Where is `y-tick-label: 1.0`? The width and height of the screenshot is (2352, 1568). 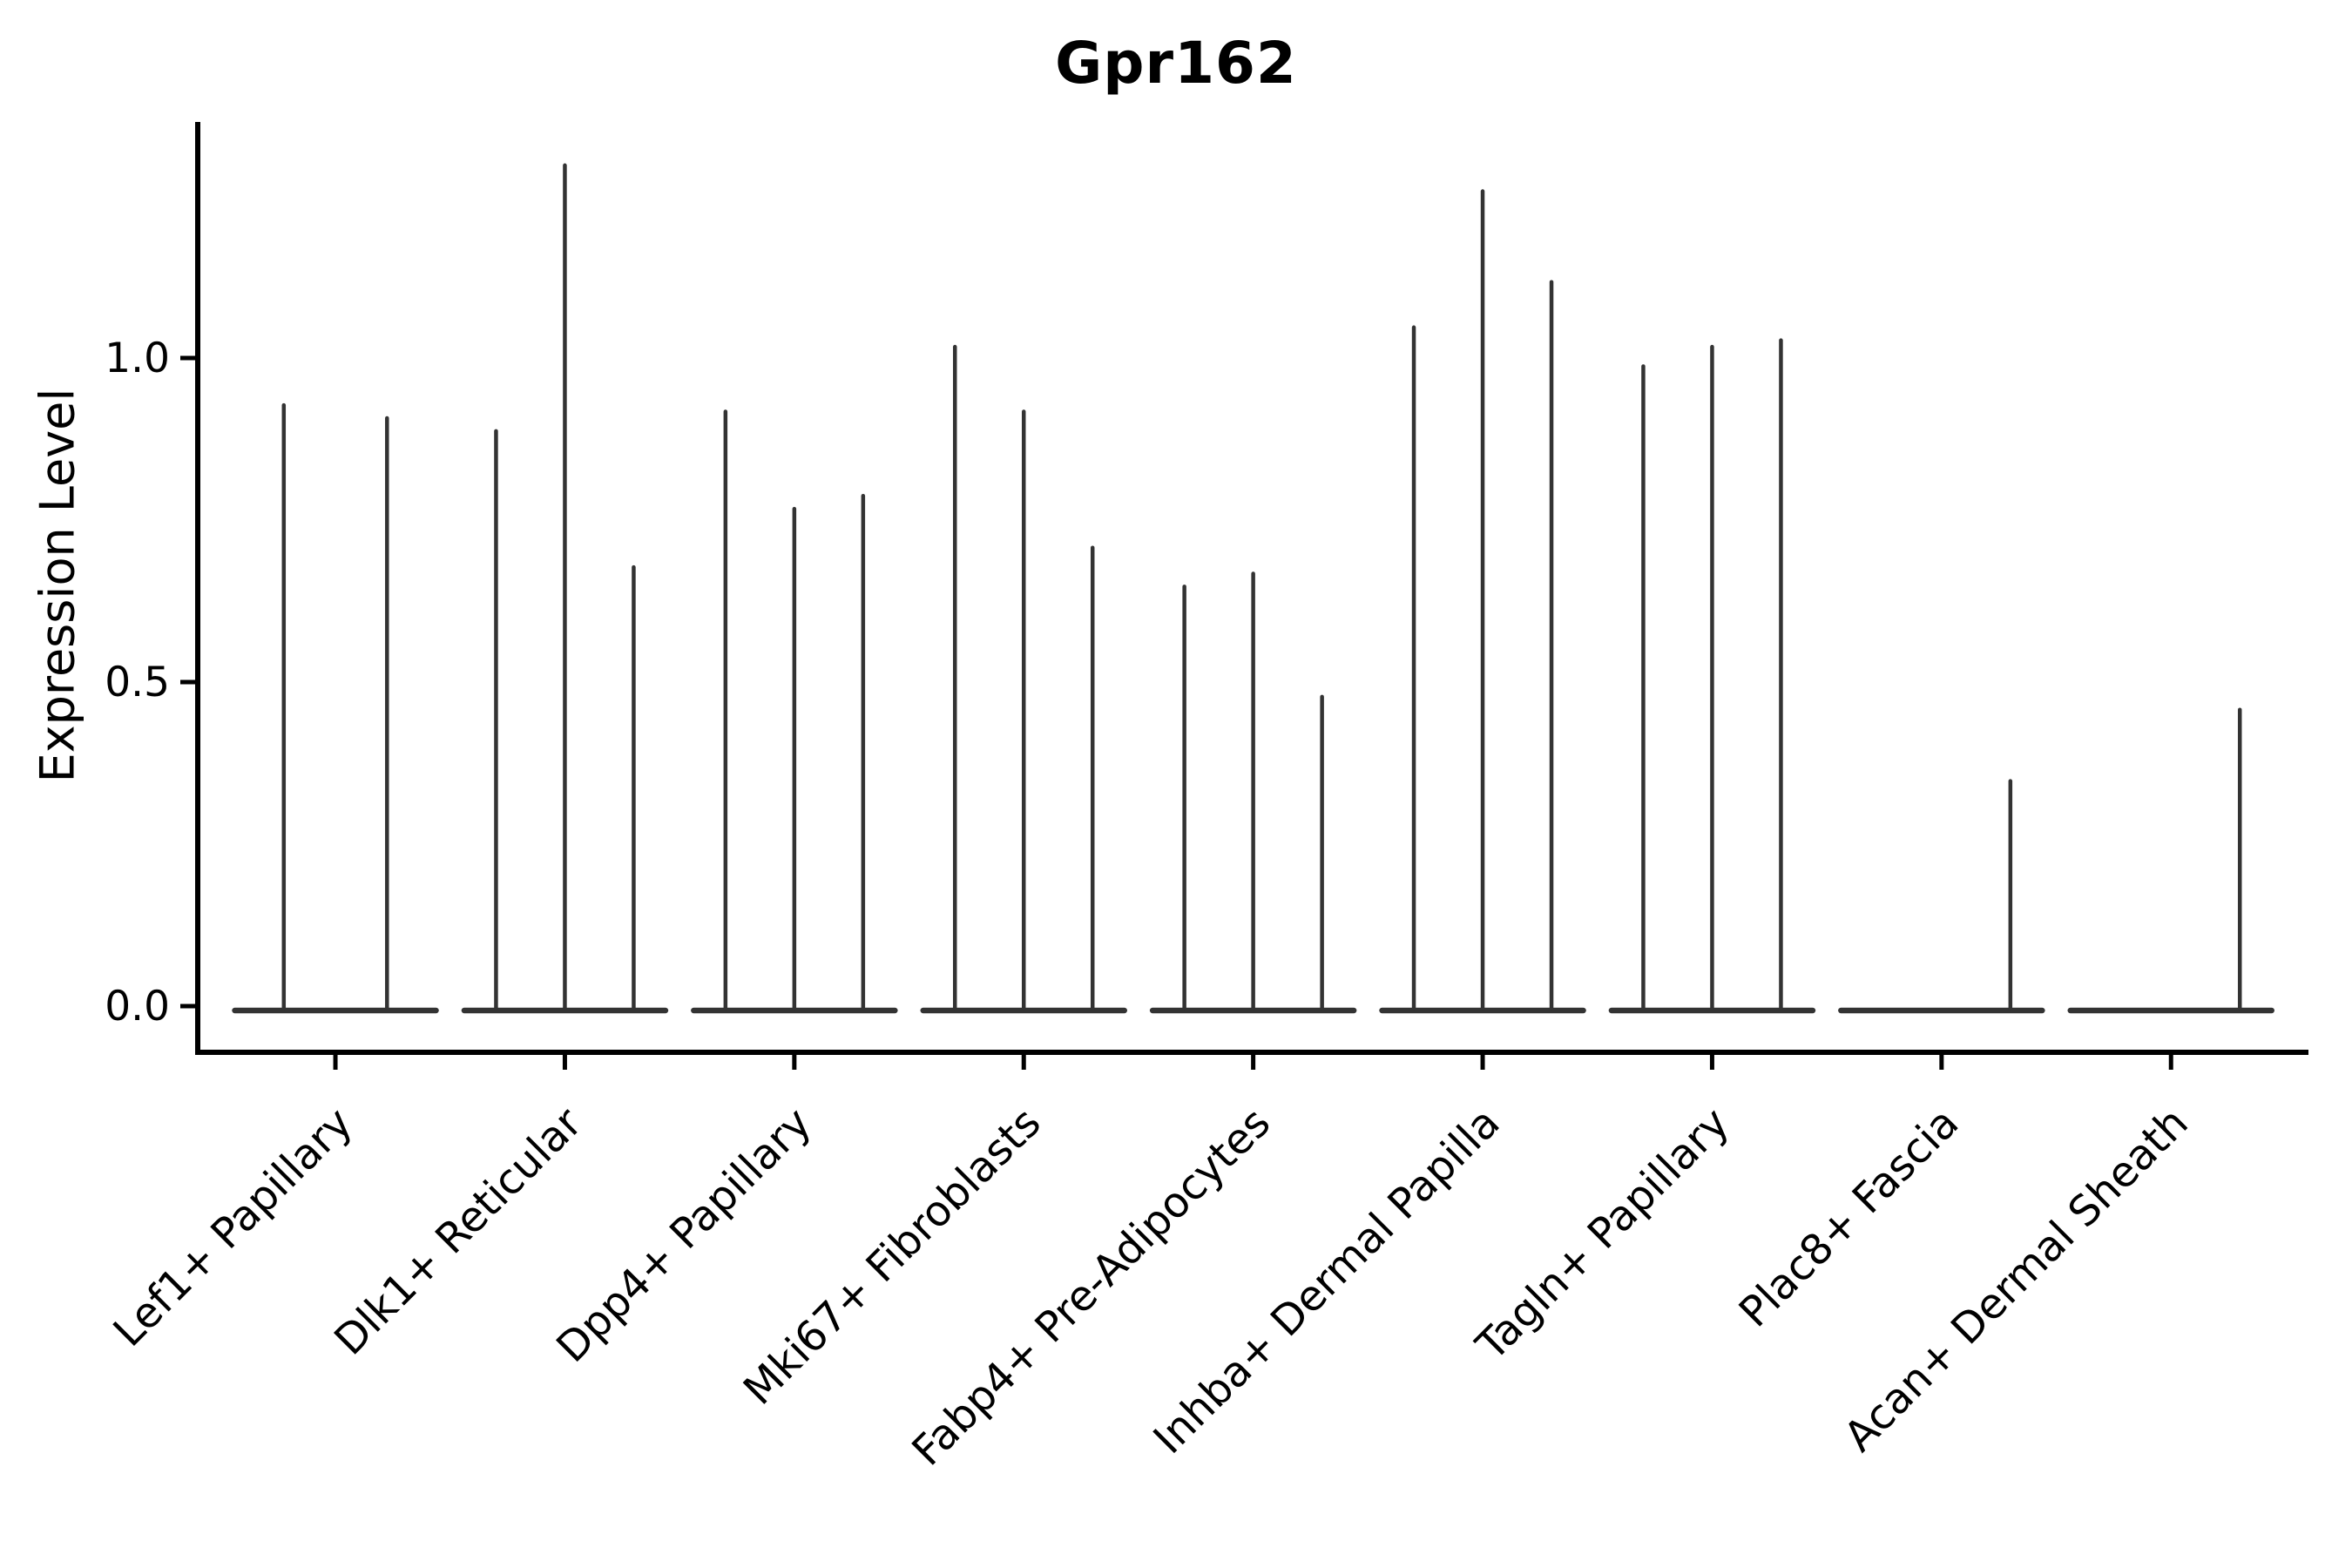 y-tick-label: 1.0 is located at coordinates (137, 358).